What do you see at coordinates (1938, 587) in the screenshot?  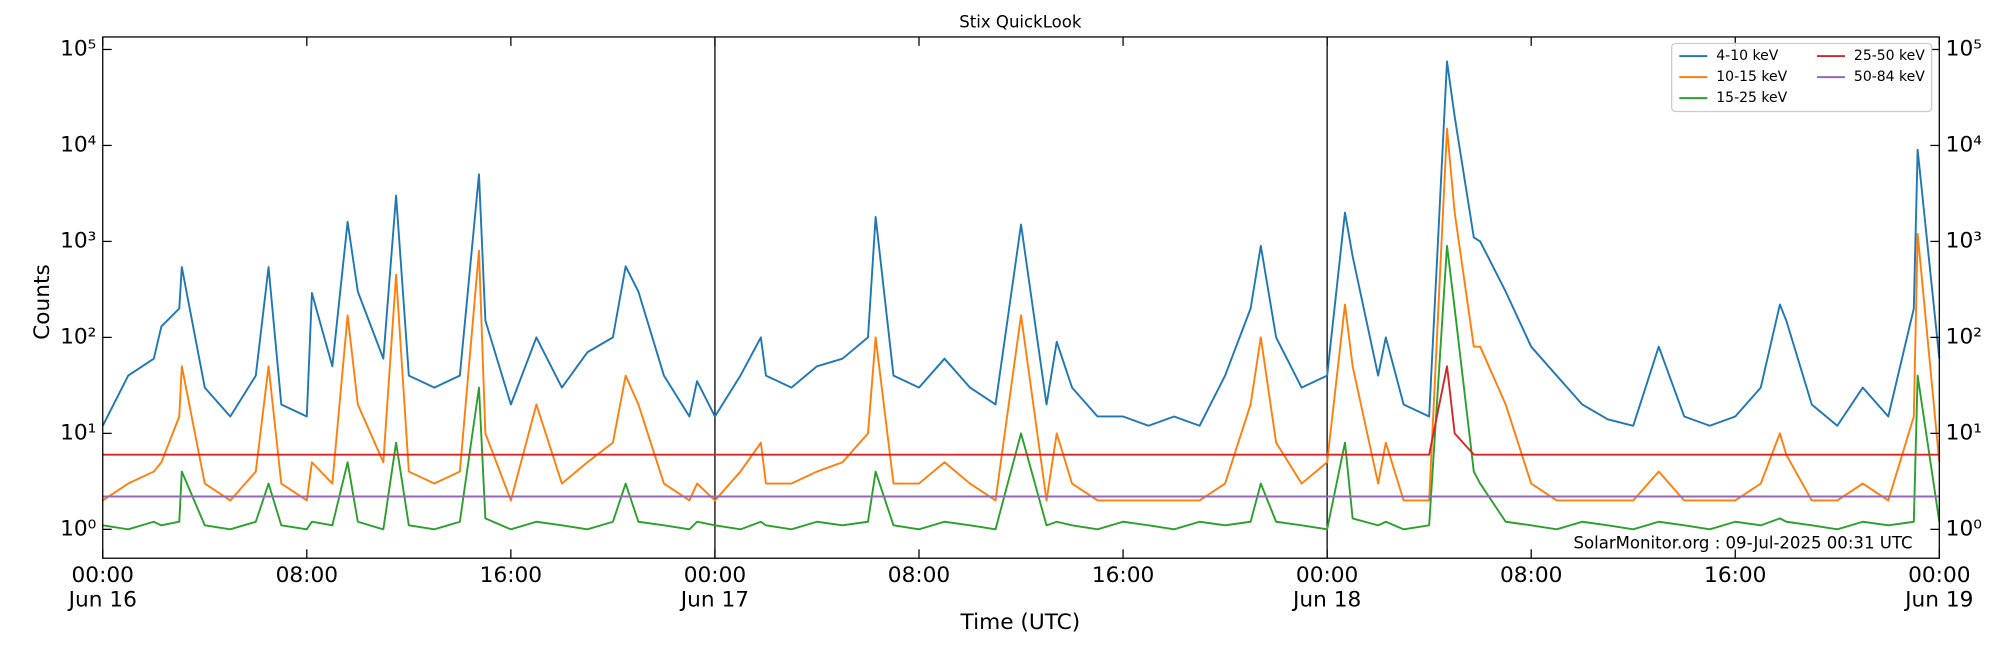 I see `x-tick-label: 00:00 Jun 19` at bounding box center [1938, 587].